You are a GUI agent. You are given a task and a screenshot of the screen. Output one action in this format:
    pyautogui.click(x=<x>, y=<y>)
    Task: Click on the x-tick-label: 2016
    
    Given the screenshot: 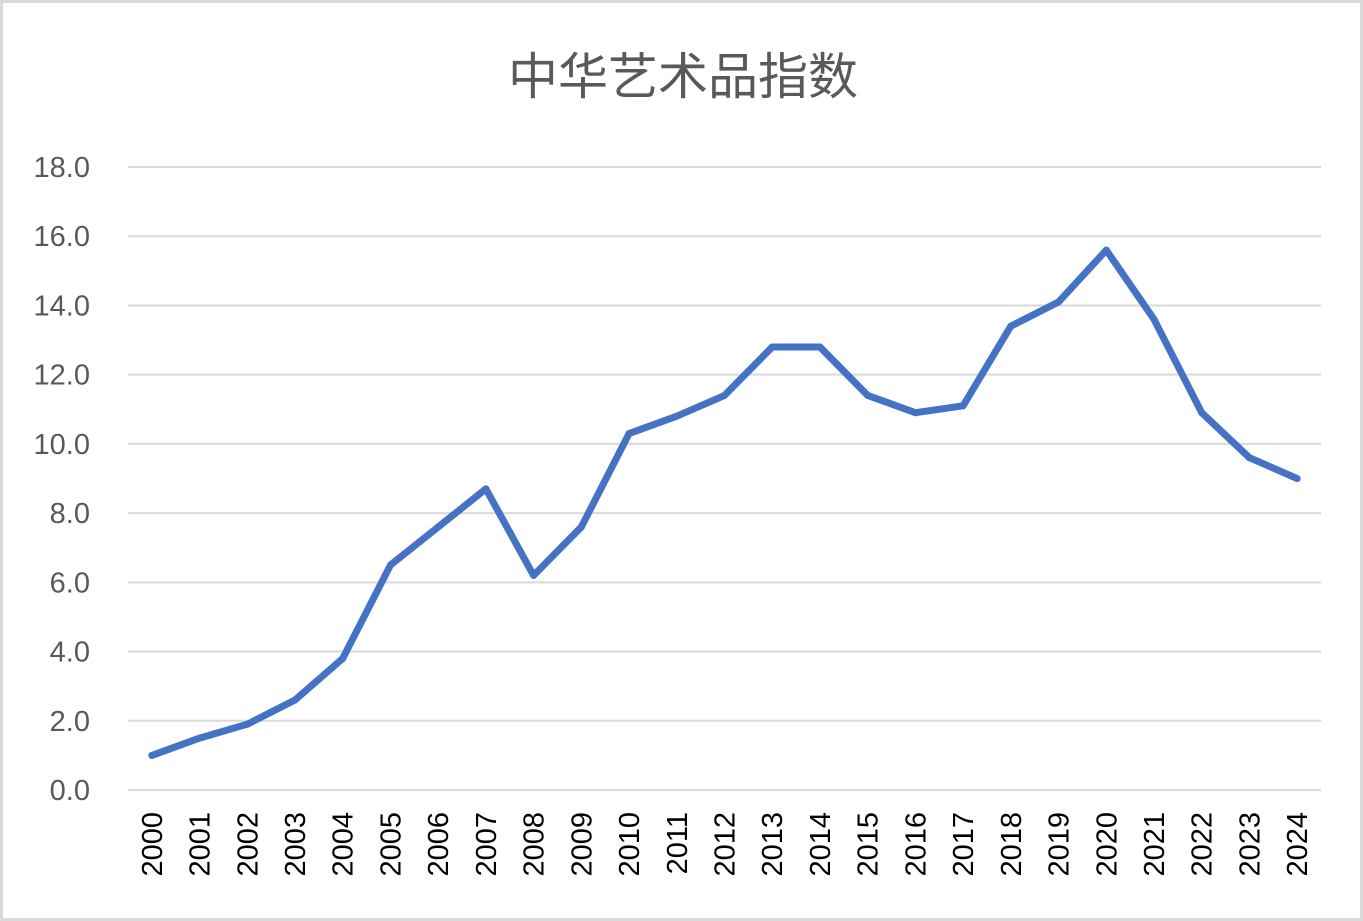 What is the action you would take?
    pyautogui.click(x=916, y=844)
    